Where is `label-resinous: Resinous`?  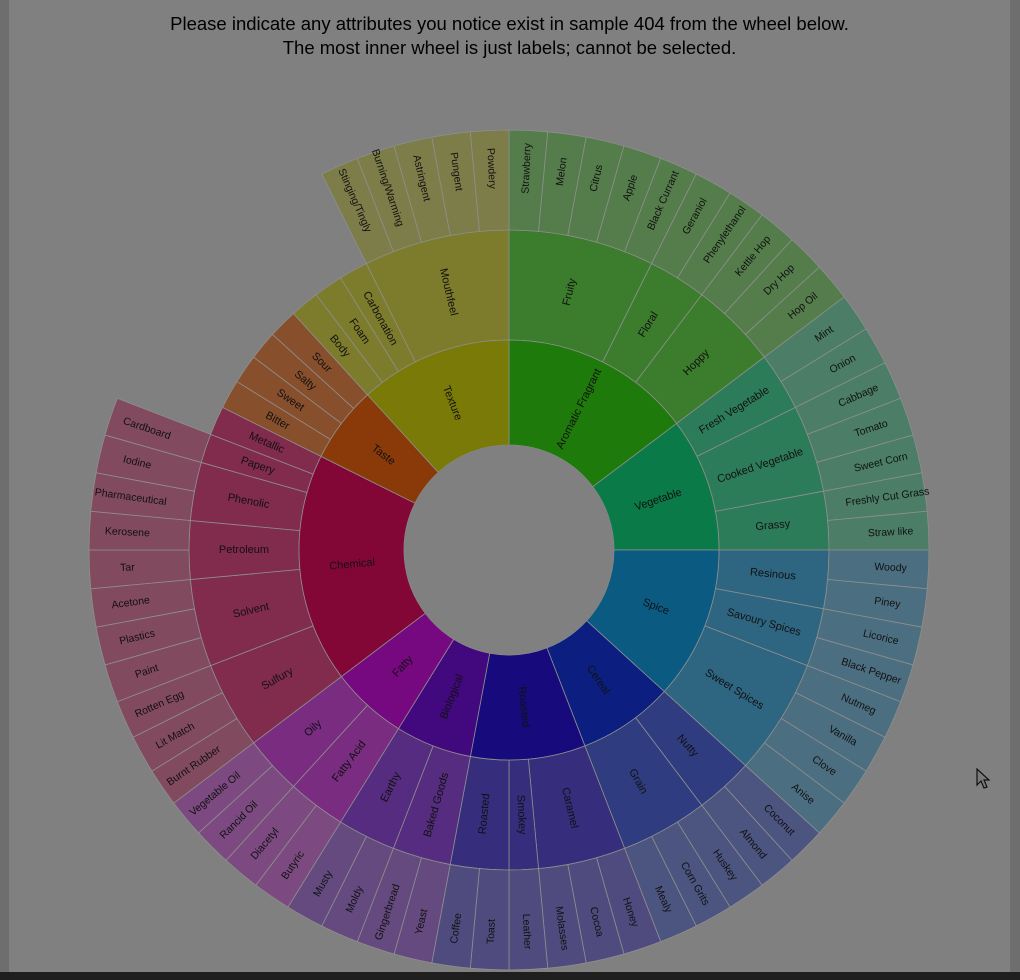
label-resinous: Resinous is located at coordinates (772, 574).